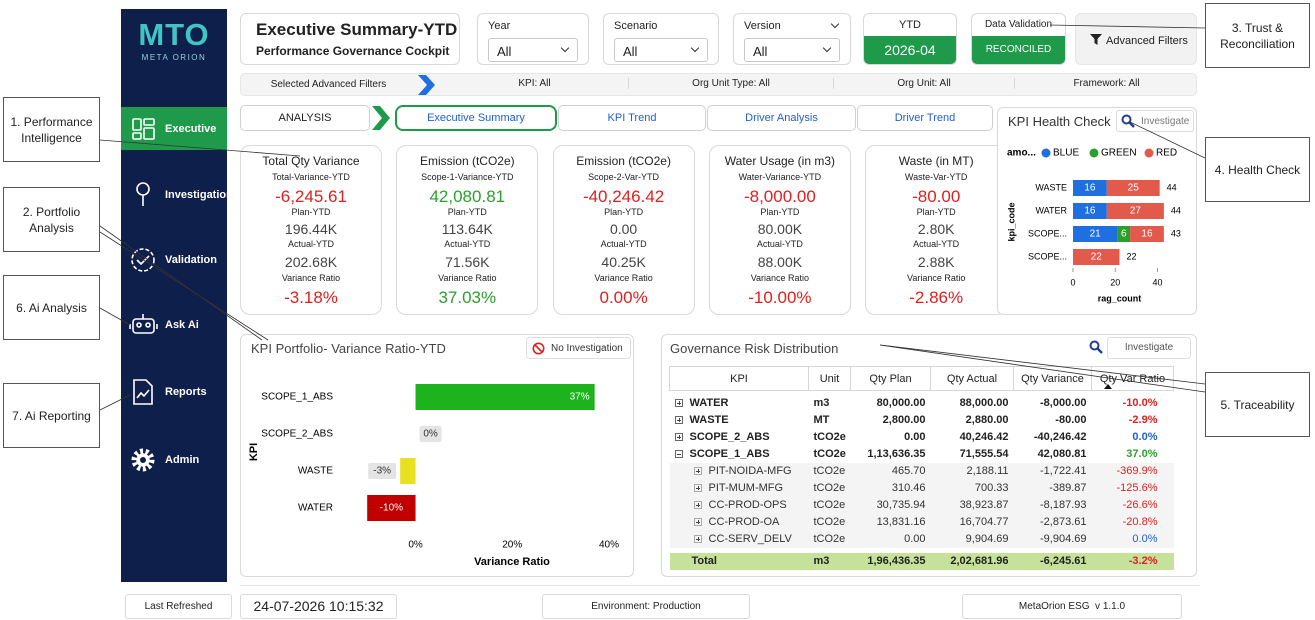 The height and width of the screenshot is (620, 1315). I want to click on cell: MT, so click(830, 420).